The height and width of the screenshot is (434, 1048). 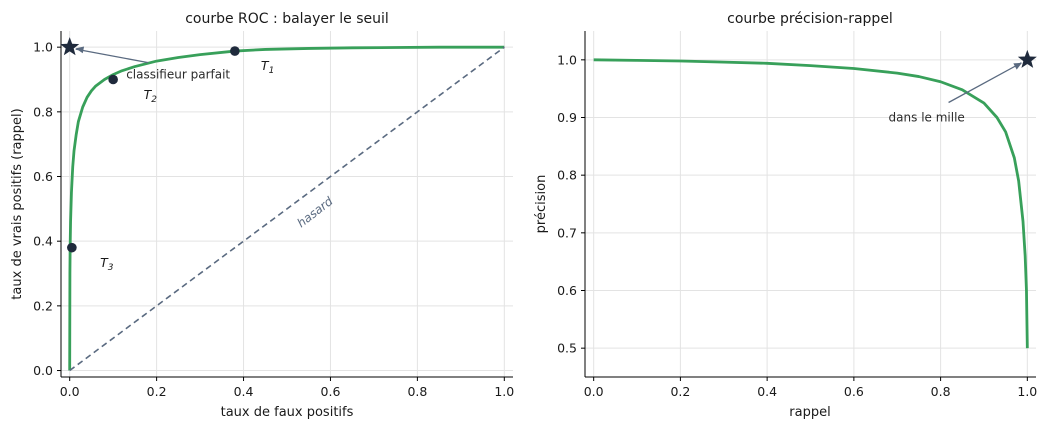 What do you see at coordinates (810, 19) in the screenshot?
I see `pr-chart-title: courbe précision-rappel` at bounding box center [810, 19].